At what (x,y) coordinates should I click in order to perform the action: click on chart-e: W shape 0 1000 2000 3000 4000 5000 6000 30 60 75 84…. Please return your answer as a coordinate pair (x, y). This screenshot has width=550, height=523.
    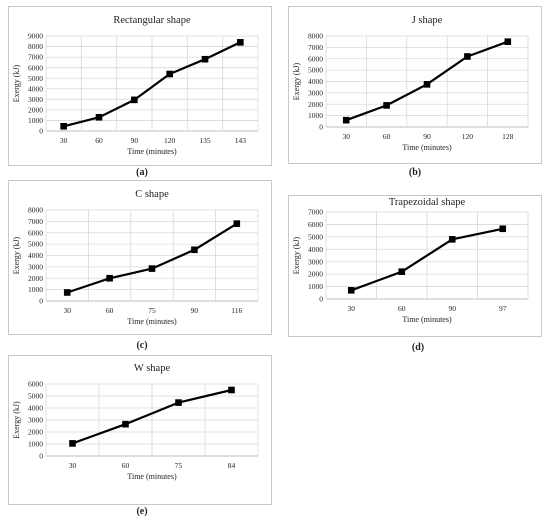
    Looking at the image, I should click on (140, 430).